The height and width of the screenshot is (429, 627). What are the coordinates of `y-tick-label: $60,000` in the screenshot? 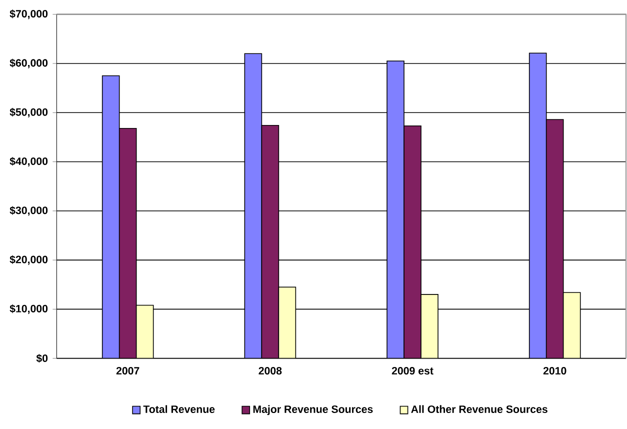 It's located at (29, 63).